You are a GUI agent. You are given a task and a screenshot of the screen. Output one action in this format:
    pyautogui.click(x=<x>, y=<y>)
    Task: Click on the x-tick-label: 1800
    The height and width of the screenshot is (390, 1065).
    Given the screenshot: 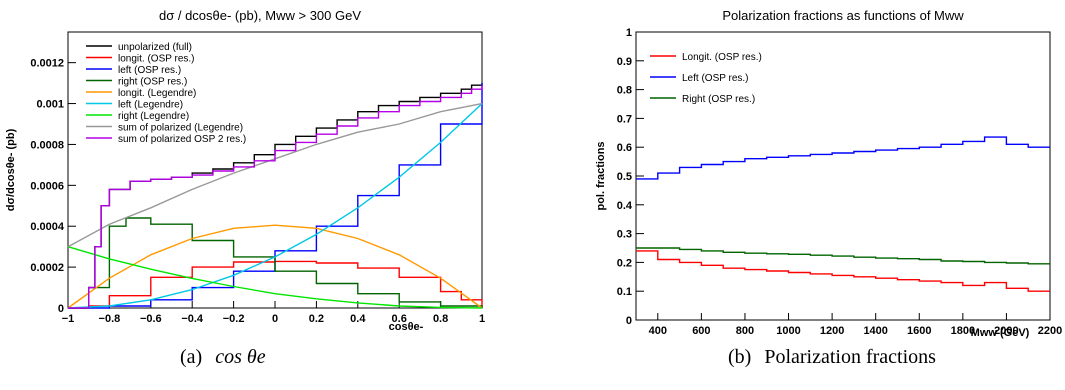 What is the action you would take?
    pyautogui.click(x=963, y=331)
    